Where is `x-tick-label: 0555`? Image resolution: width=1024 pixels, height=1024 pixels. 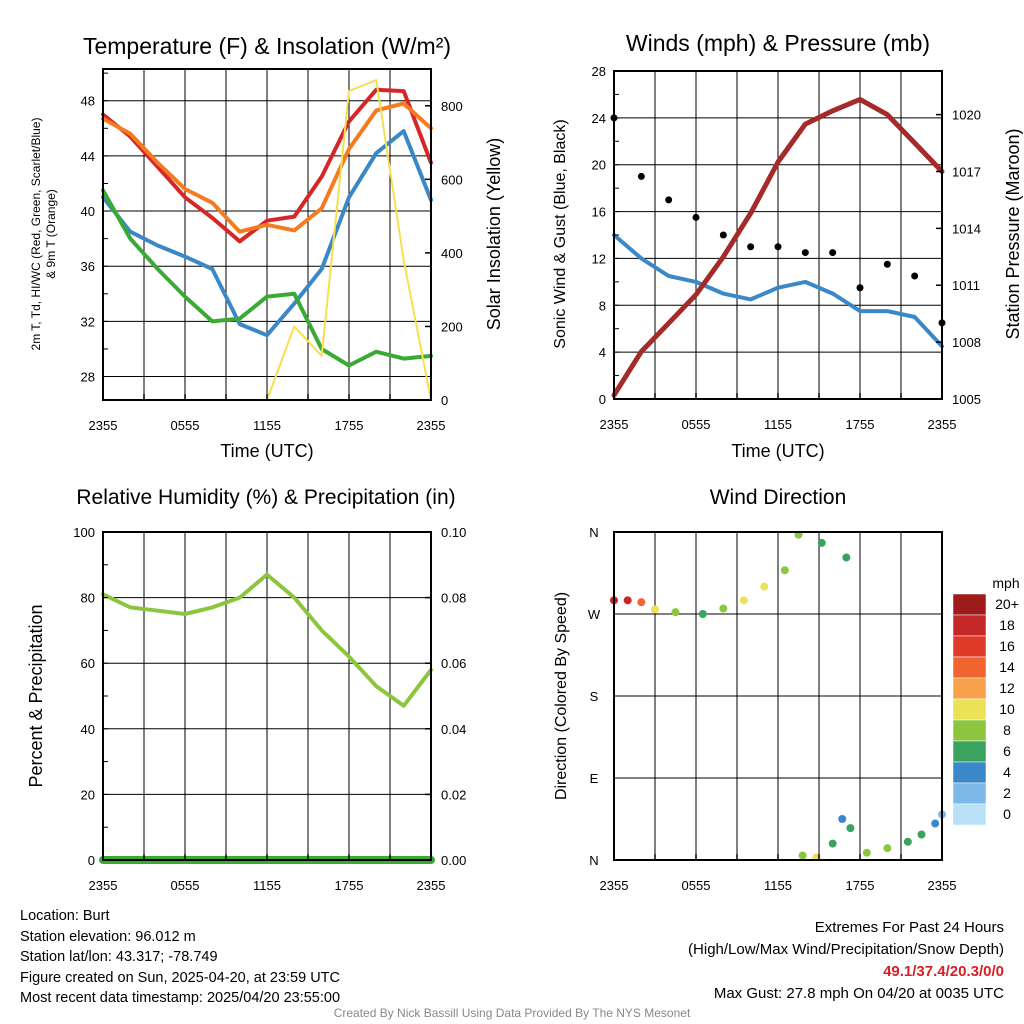
x-tick-label: 0555 is located at coordinates (696, 885).